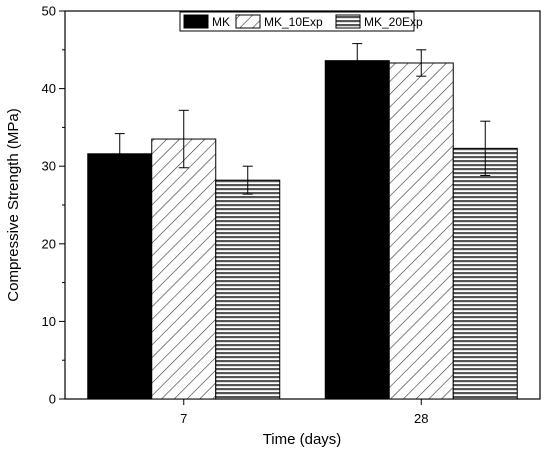 The height and width of the screenshot is (453, 550). What do you see at coordinates (183, 418) in the screenshot?
I see `x-tick-label: 7` at bounding box center [183, 418].